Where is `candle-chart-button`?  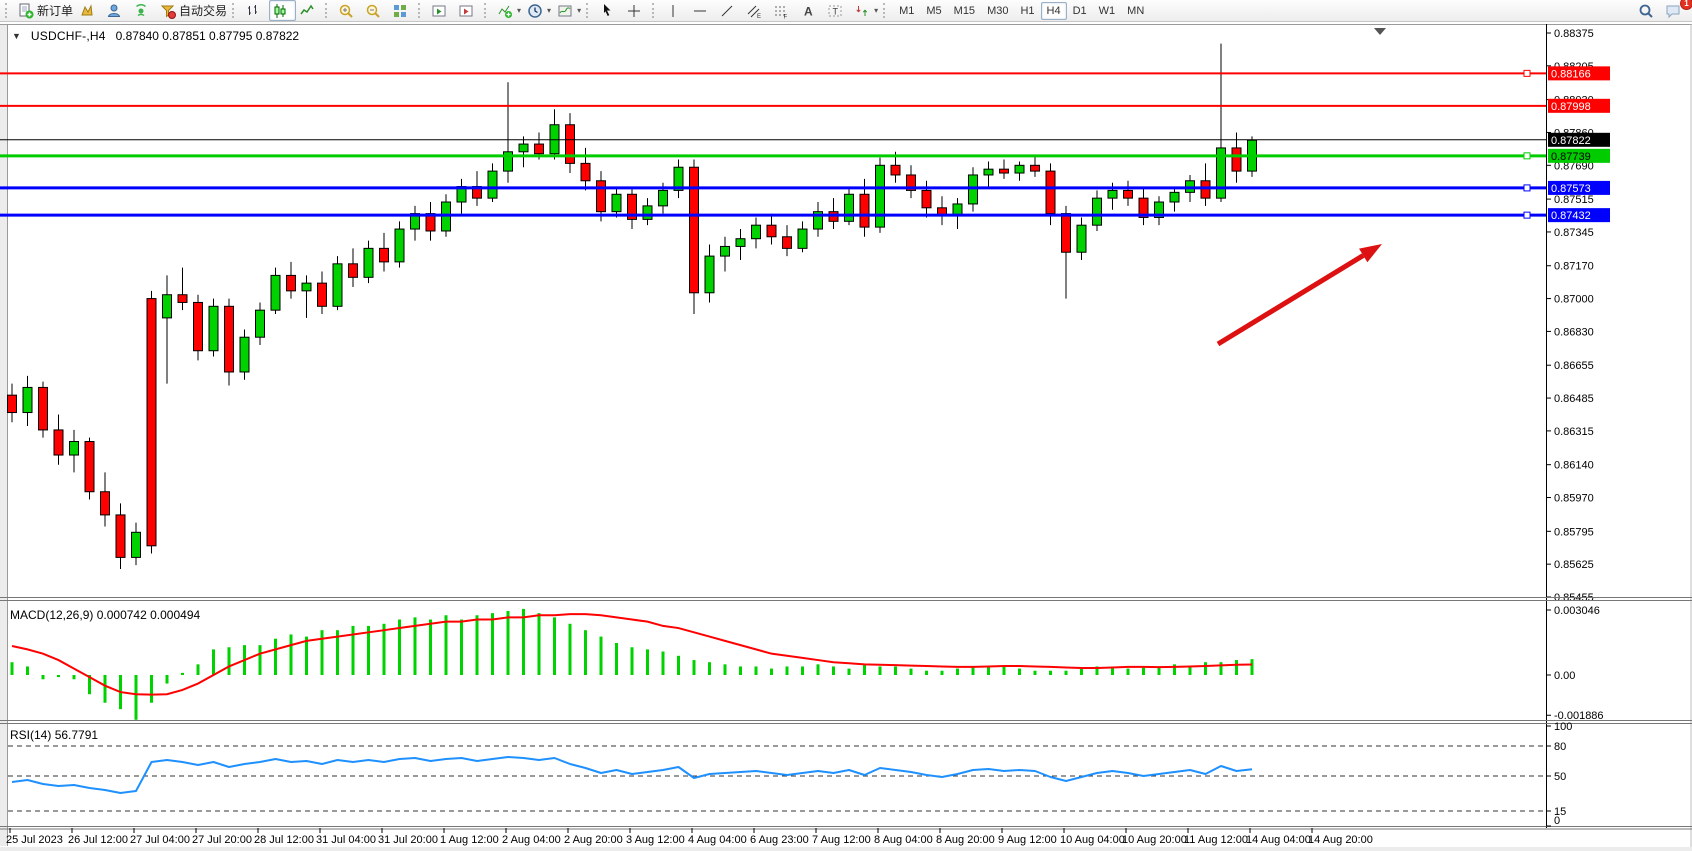
candle-chart-button is located at coordinates (283, 10).